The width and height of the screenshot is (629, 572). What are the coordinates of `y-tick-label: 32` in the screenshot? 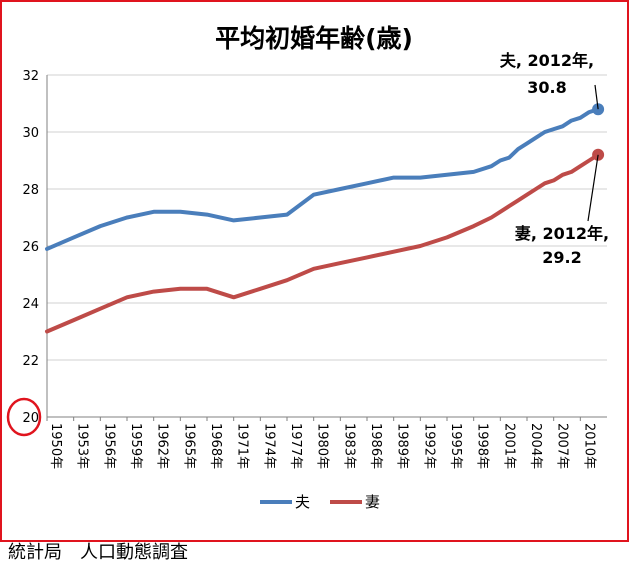 It's located at (30, 76).